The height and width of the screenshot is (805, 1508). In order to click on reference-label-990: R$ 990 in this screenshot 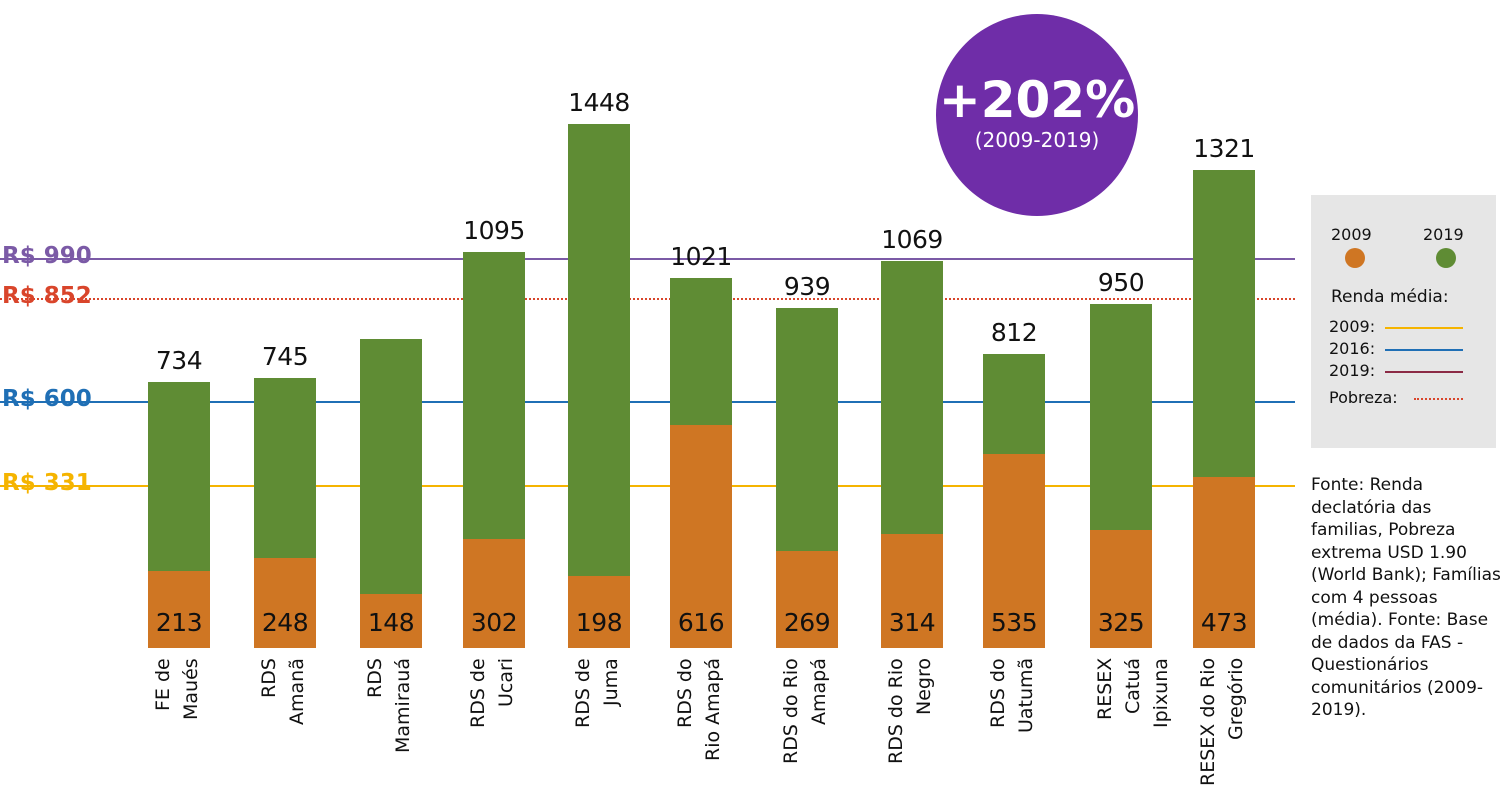, I will do `click(47, 256)`.